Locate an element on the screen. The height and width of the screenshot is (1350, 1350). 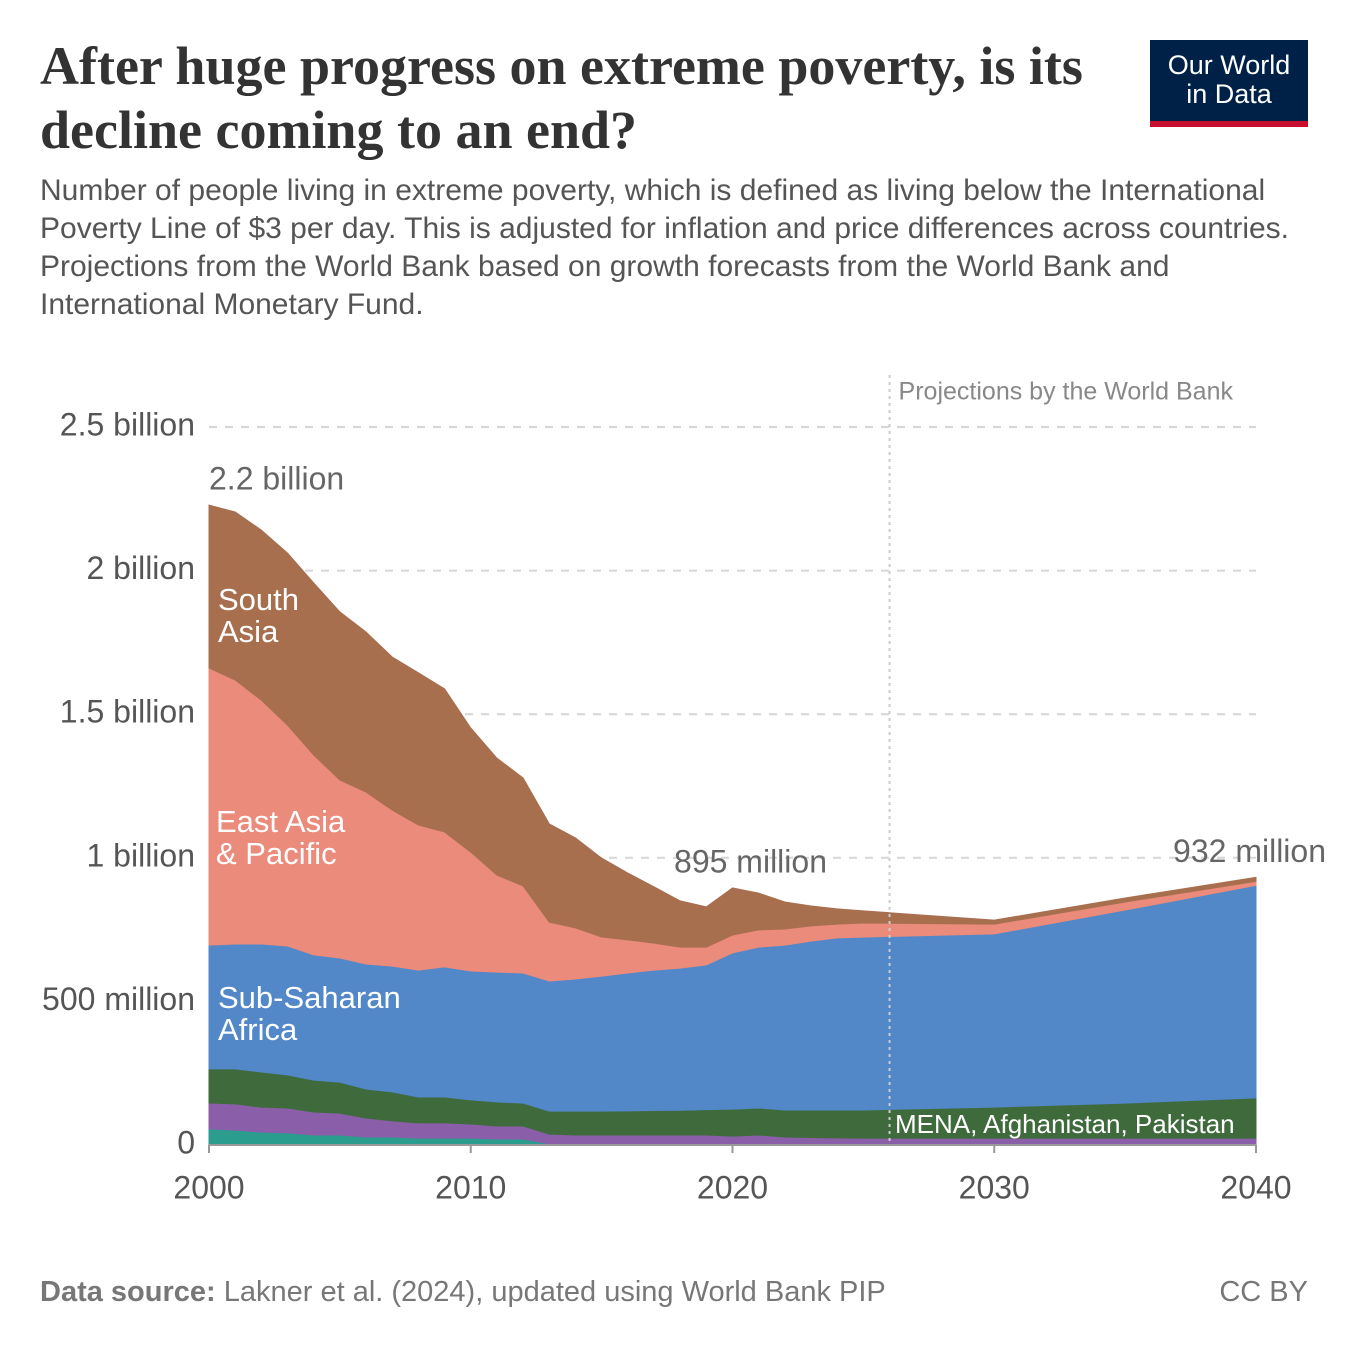
projection-label: Projections by the World Bank is located at coordinates (1066, 392).